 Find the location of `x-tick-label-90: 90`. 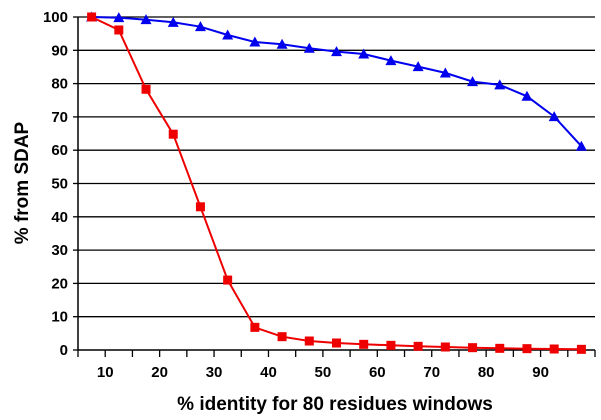

x-tick-label-90: 90 is located at coordinates (540, 372).